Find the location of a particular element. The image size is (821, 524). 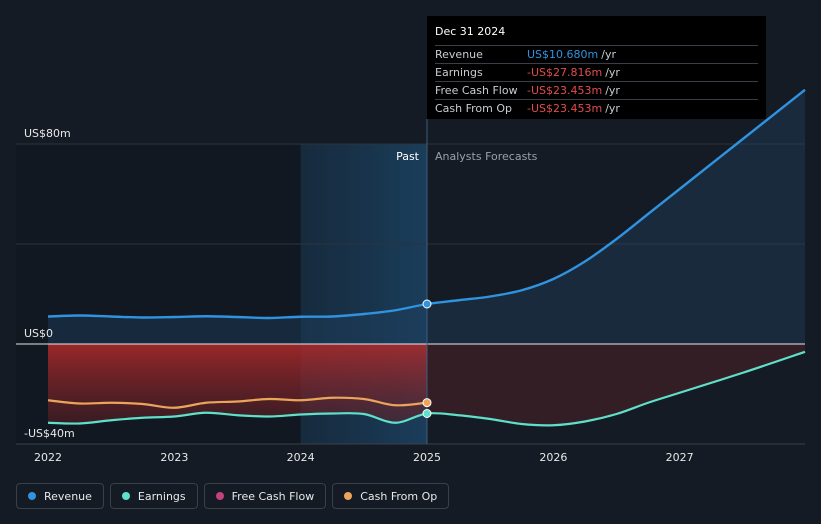

x-axis-tick-label: 2027 is located at coordinates (680, 457).